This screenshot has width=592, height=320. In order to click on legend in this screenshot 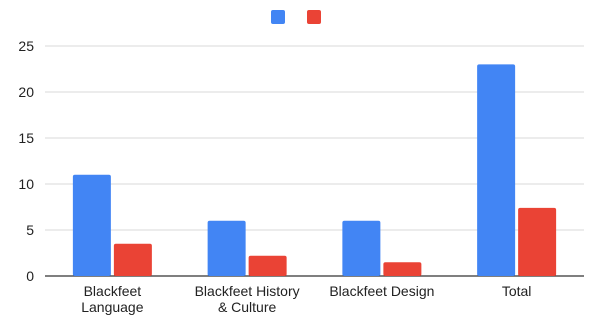, I will do `click(296, 17)`.